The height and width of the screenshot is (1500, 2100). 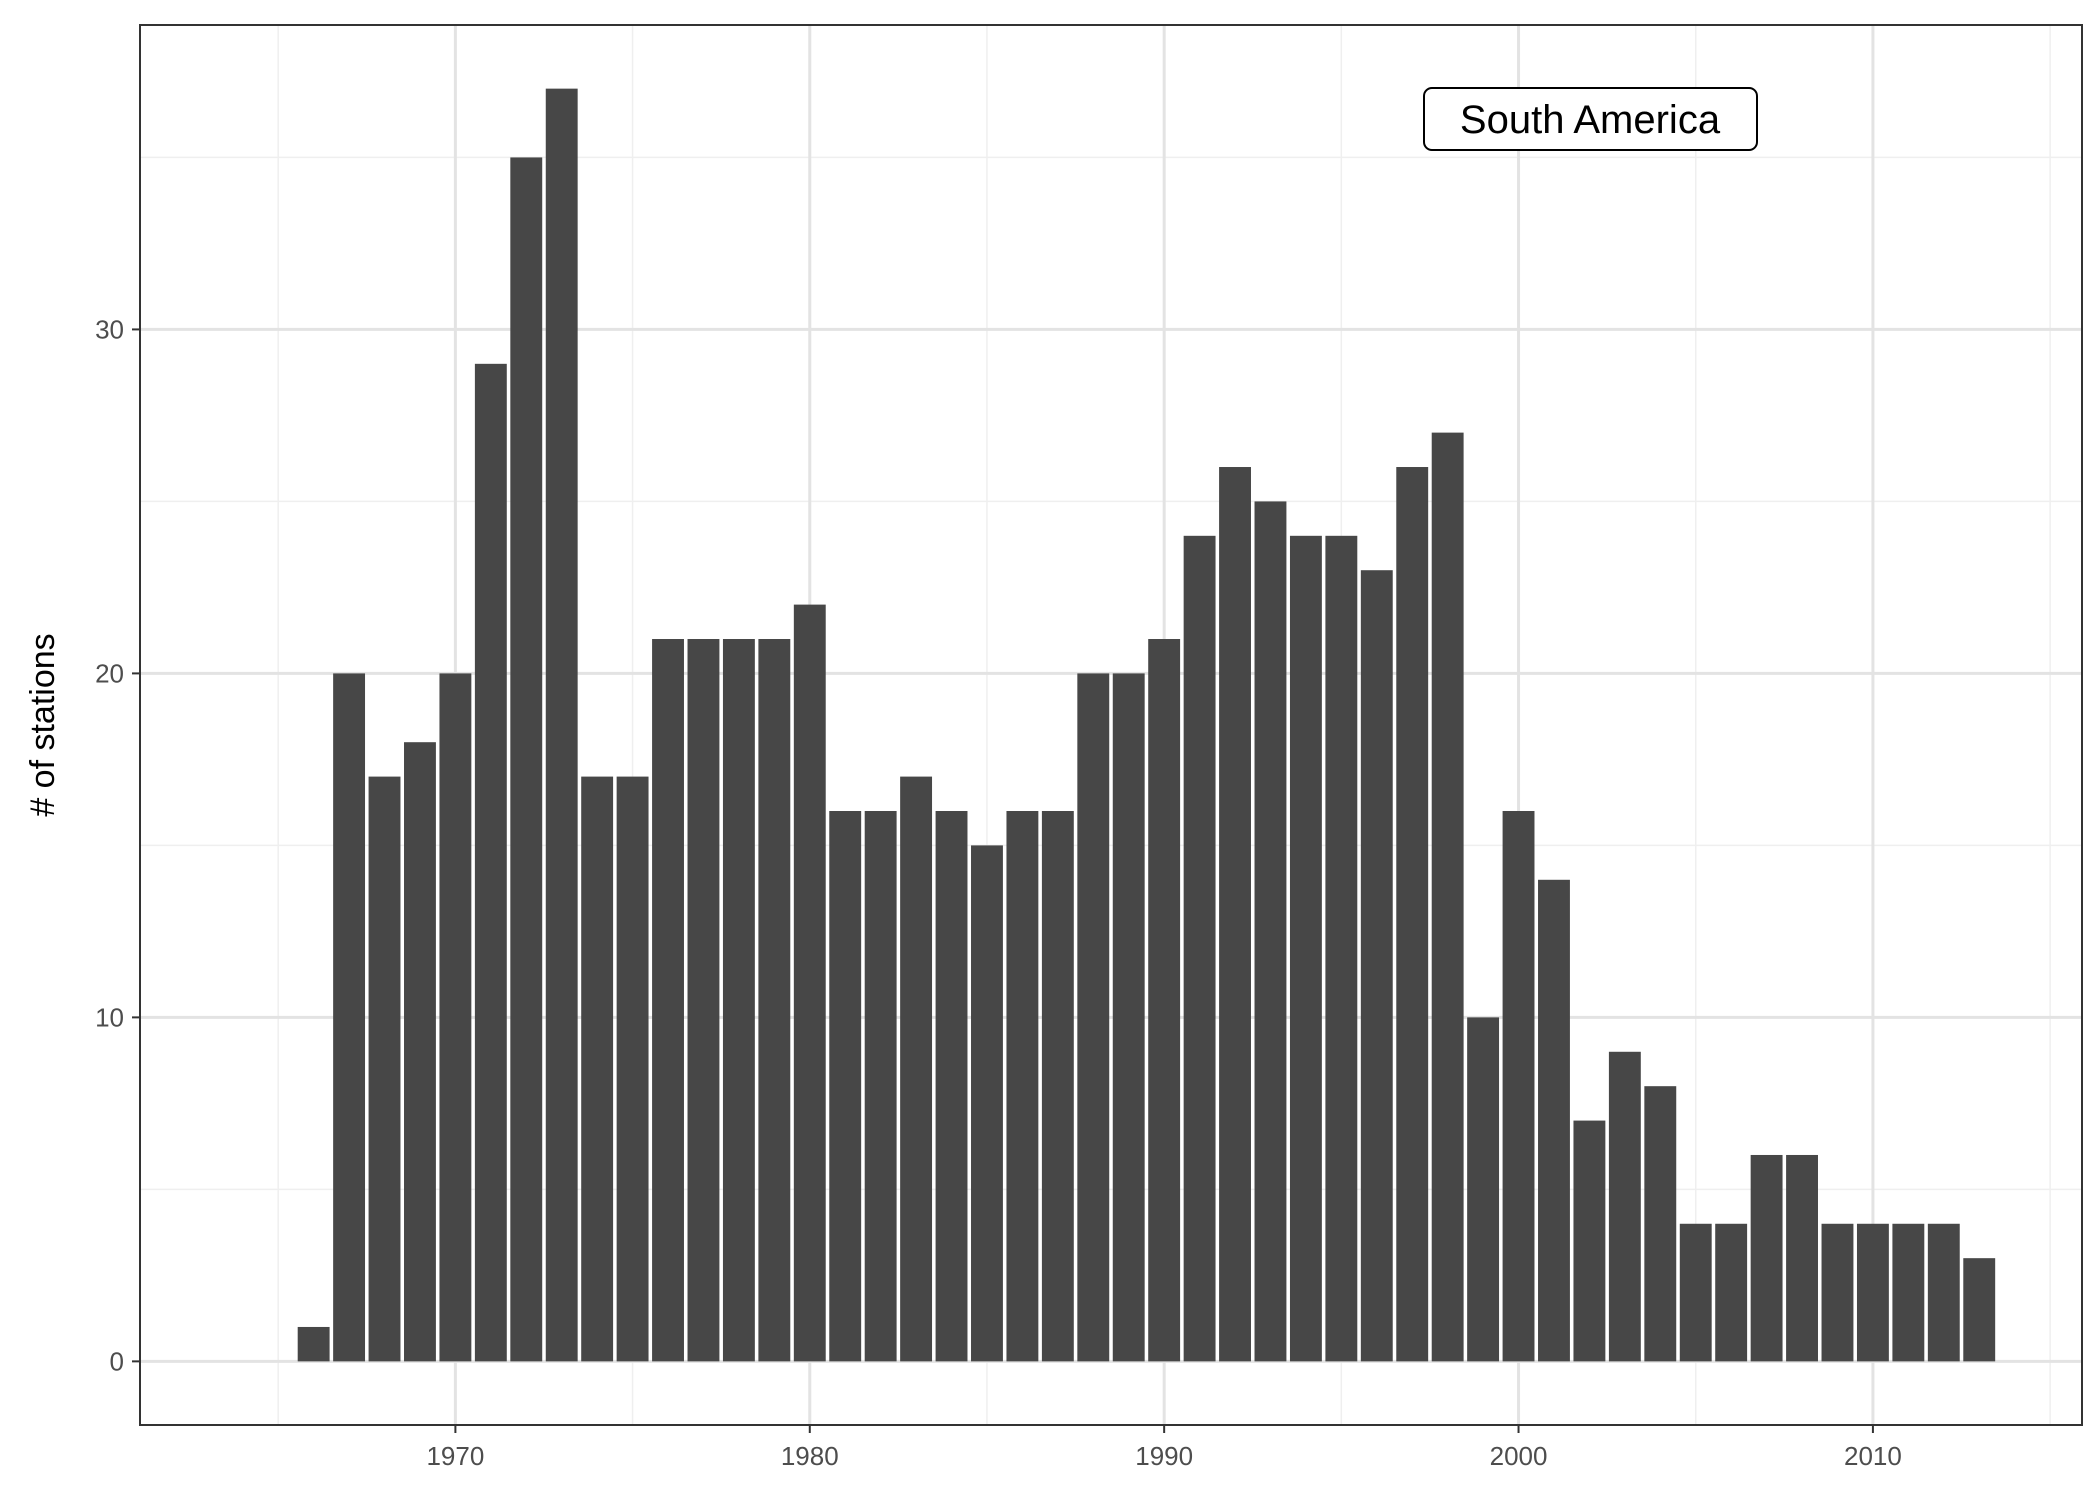 What do you see at coordinates (455, 1017) in the screenshot?
I see `bar-1970` at bounding box center [455, 1017].